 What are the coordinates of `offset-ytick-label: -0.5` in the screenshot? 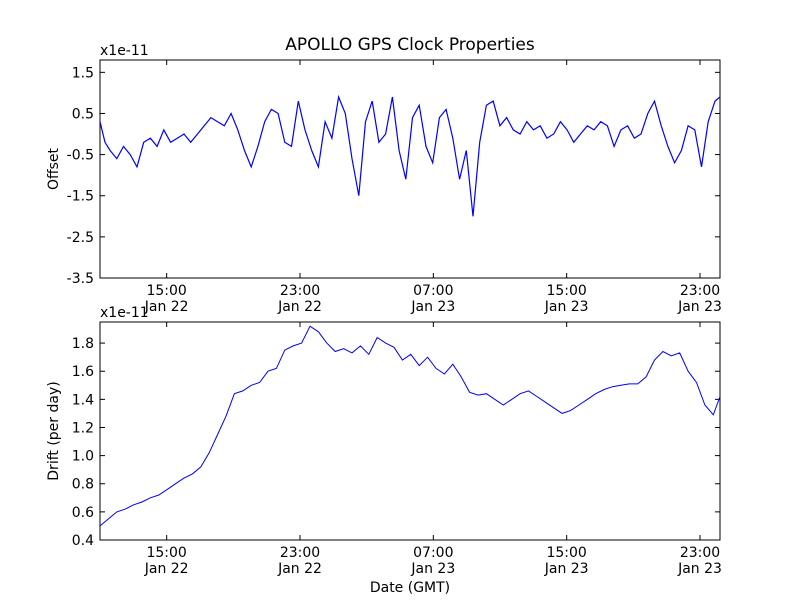 It's located at (80, 156).